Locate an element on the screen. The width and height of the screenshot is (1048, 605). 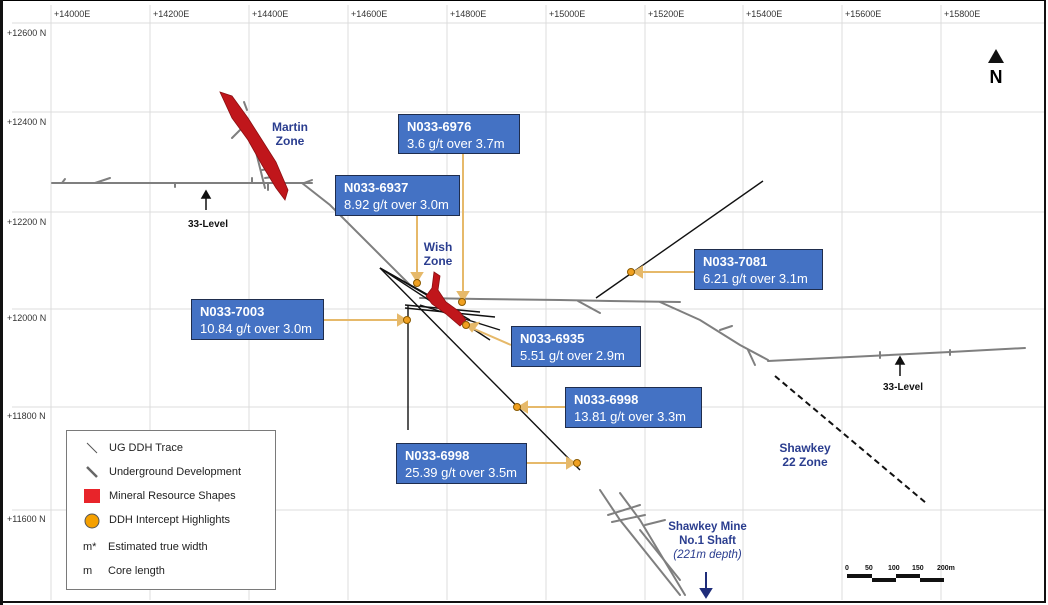
legend-item-mineral-resource: Mineral Resource Shapes is located at coordinates (159, 496).